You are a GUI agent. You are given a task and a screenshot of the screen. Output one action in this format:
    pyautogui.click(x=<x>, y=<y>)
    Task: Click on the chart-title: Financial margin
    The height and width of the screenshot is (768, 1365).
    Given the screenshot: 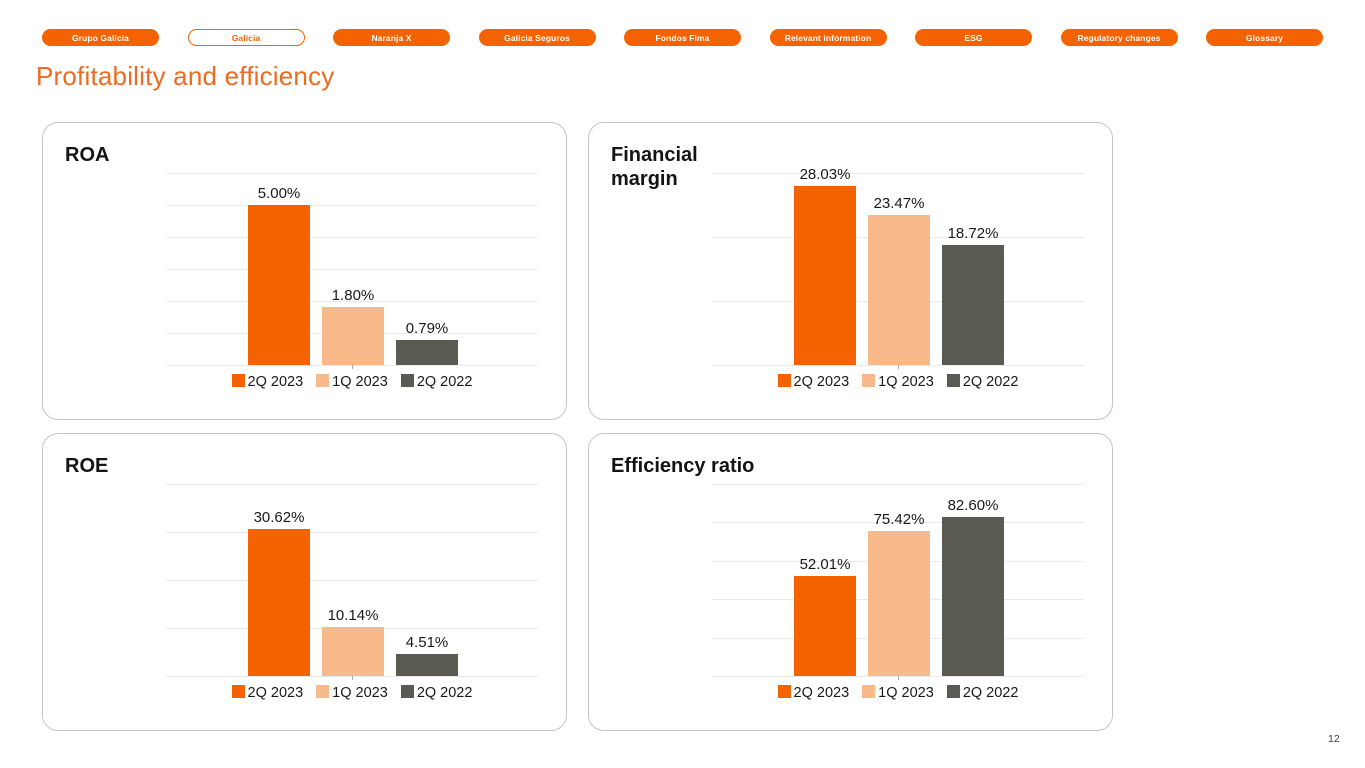 What is the action you would take?
    pyautogui.click(x=654, y=167)
    